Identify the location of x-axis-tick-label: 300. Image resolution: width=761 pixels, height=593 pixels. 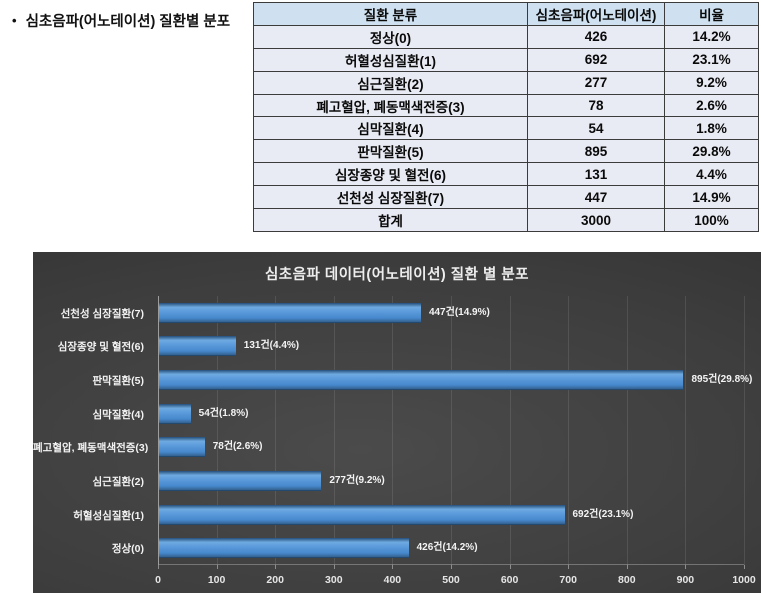
(334, 580).